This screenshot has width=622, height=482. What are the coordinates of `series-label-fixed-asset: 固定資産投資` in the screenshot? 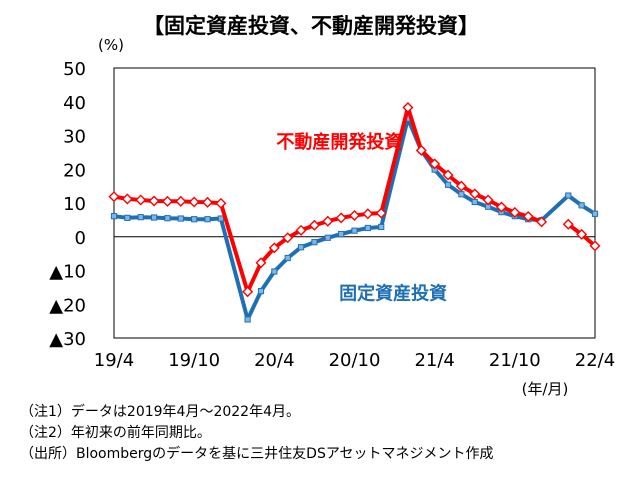 It's located at (393, 294).